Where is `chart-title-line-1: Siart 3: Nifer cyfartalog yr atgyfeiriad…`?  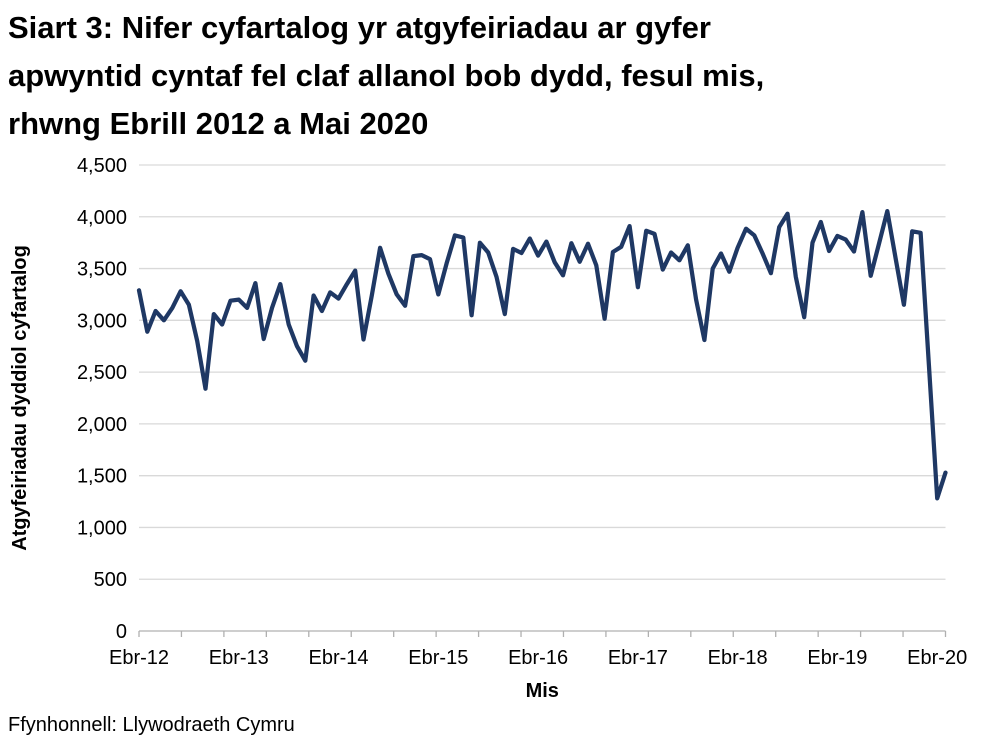
chart-title-line-1: Siart 3: Nifer cyfartalog yr atgyfeiriad… is located at coordinates (359, 27).